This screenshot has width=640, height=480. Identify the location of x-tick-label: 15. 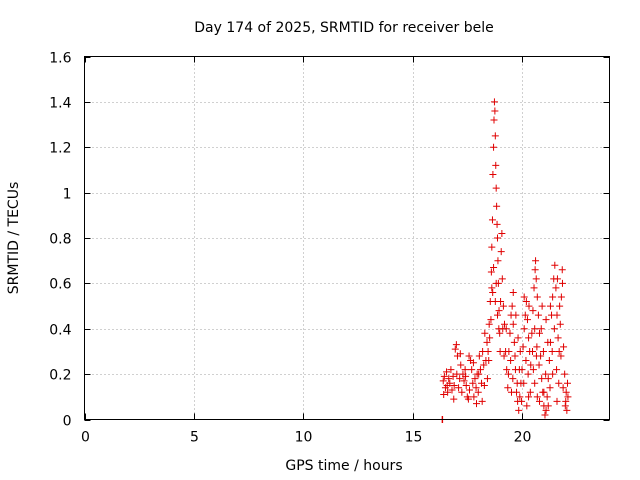
(414, 438).